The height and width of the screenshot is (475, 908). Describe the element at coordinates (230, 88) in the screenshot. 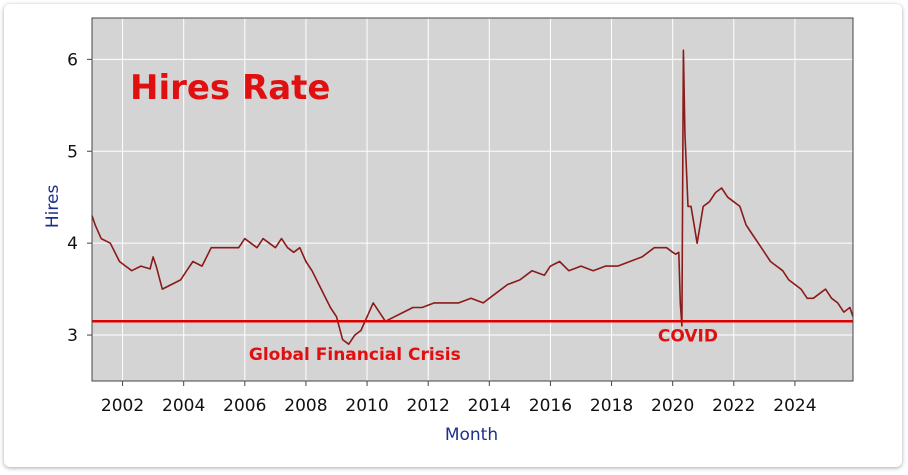

I see `chart-title: Hires Rate` at that location.